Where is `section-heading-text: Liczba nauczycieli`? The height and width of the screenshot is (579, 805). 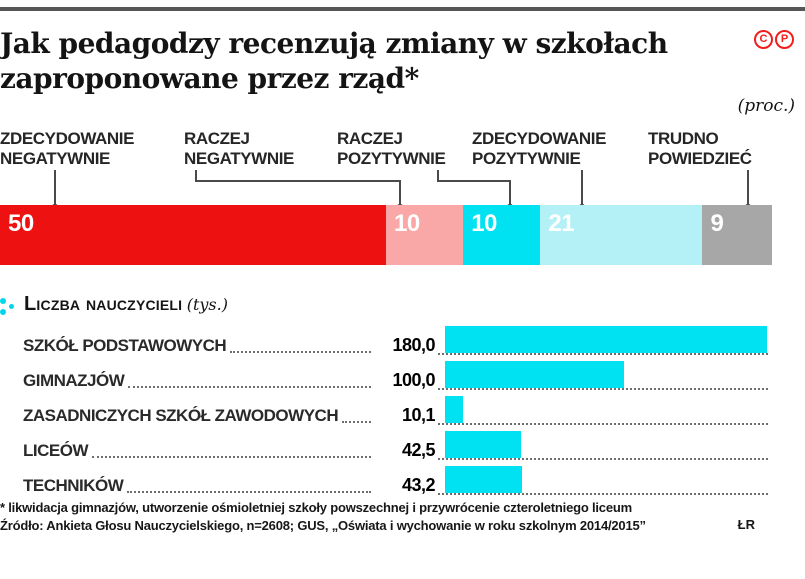
section-heading-text: Liczba nauczycieli is located at coordinates (103, 304).